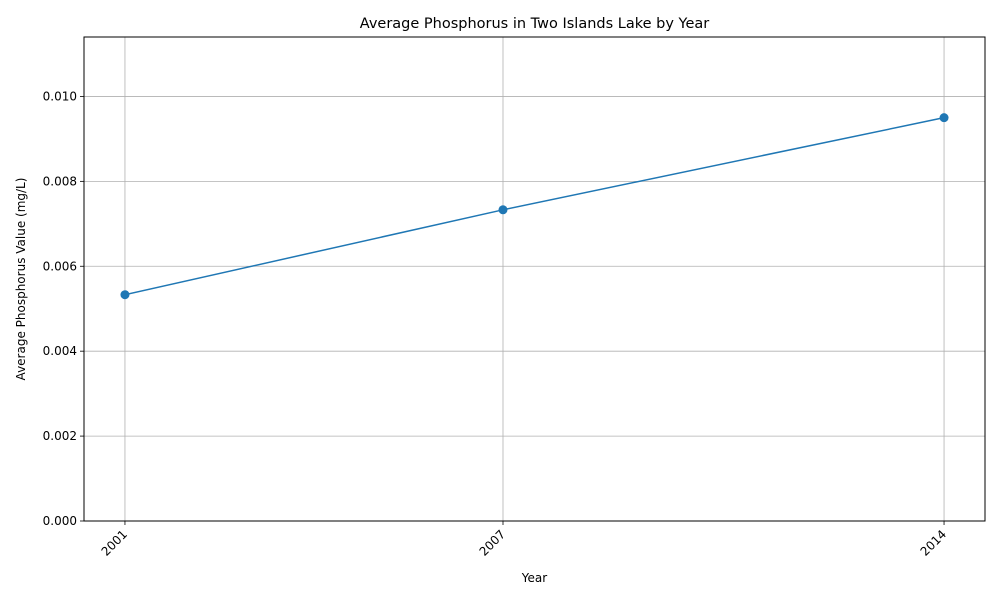 The height and width of the screenshot is (600, 1000). I want to click on x-tick-label: 2001, so click(114, 542).